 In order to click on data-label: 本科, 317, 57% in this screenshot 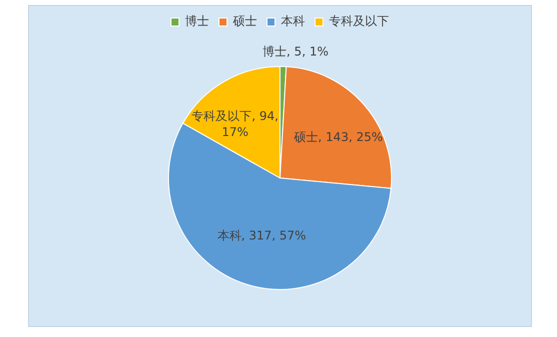, I will do `click(261, 235)`.